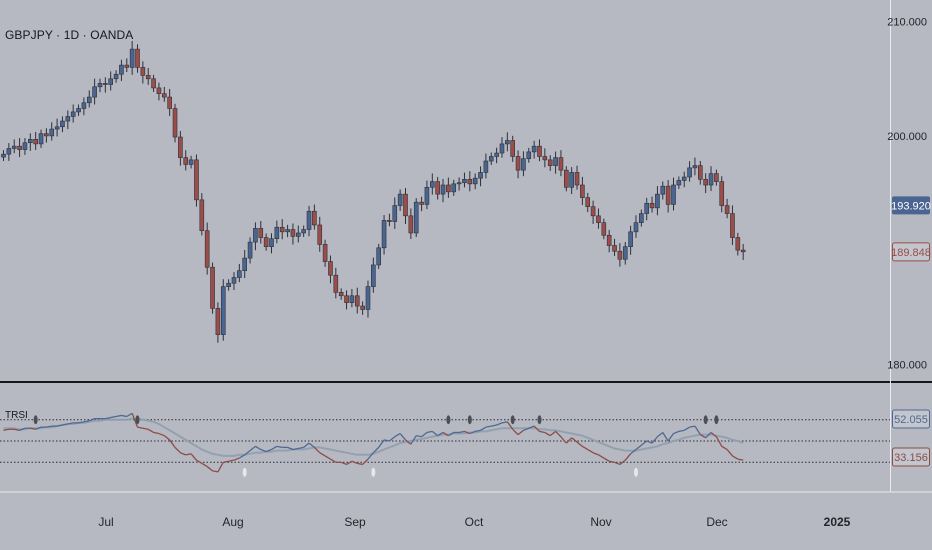 This screenshot has width=932, height=550. What do you see at coordinates (600, 522) in the screenshot?
I see `time-tick-label: Nov` at bounding box center [600, 522].